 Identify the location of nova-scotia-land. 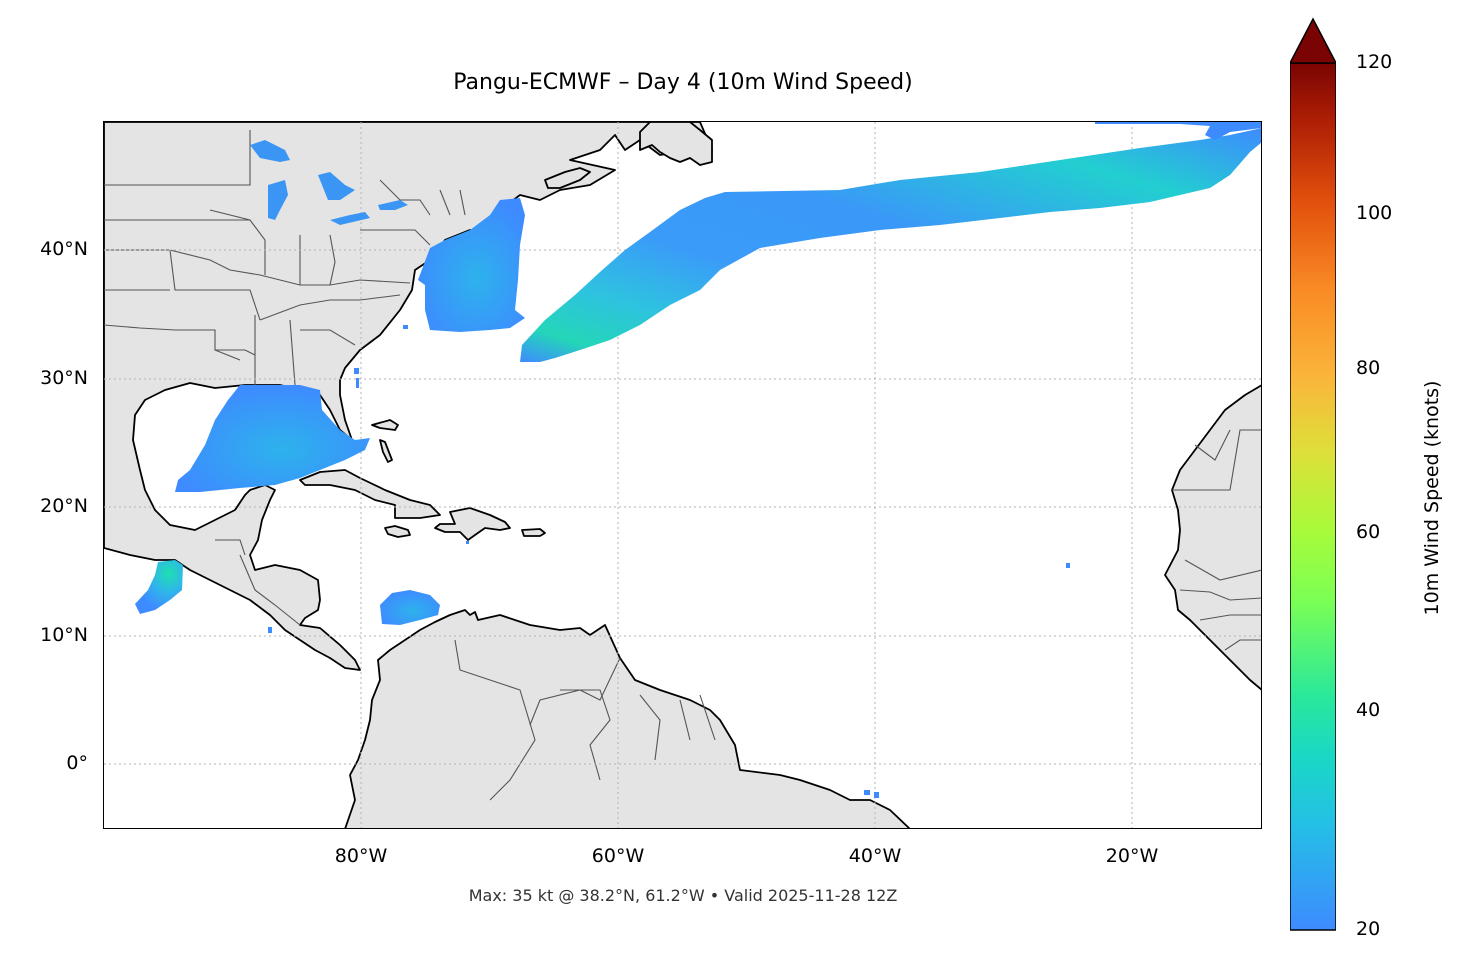
(567, 178).